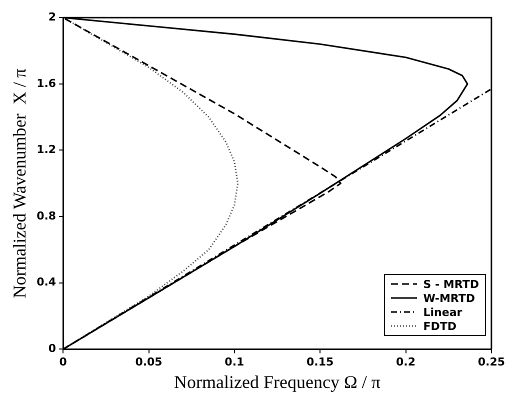 The height and width of the screenshot is (402, 516). Describe the element at coordinates (46, 282) in the screenshot. I see `y-tick-label: 0.4` at that location.